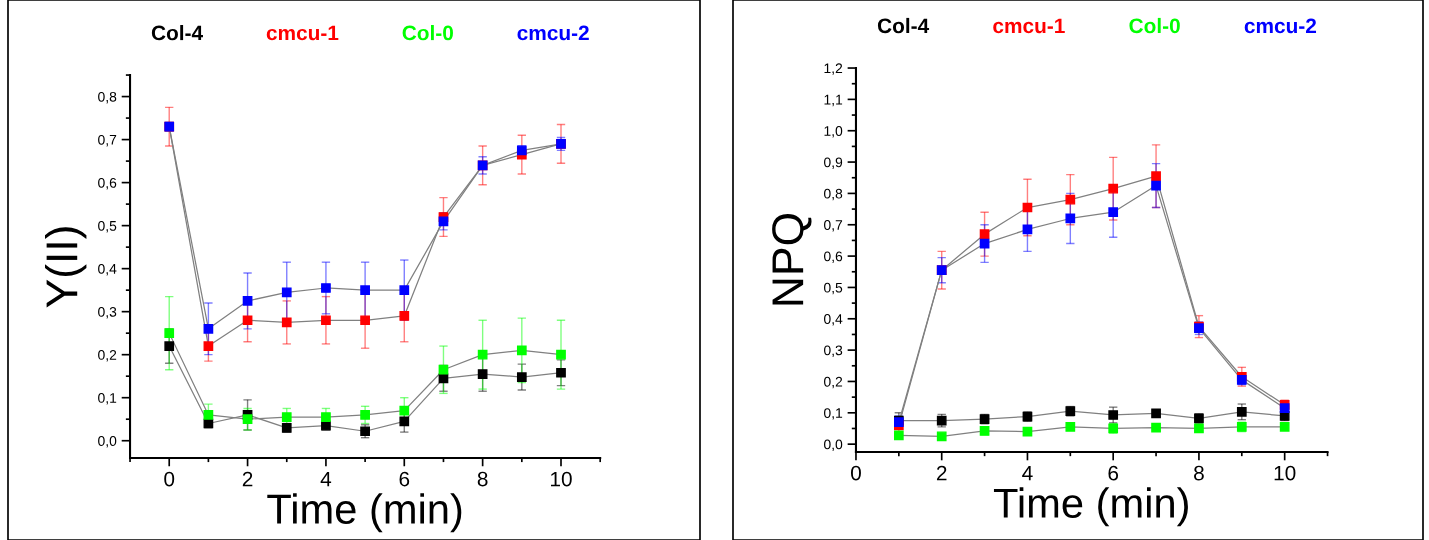 The image size is (1429, 540). I want to click on y-tick-label: 1,2, so click(833, 69).